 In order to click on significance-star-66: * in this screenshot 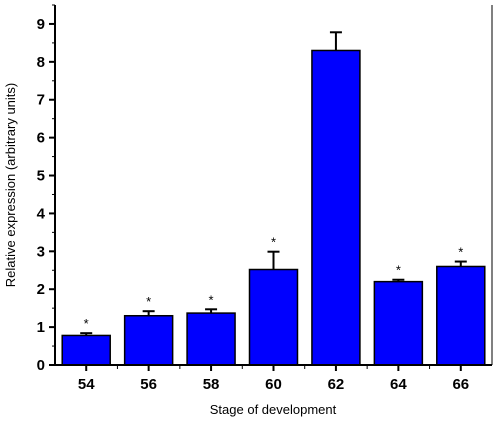, I will do `click(460, 252)`.